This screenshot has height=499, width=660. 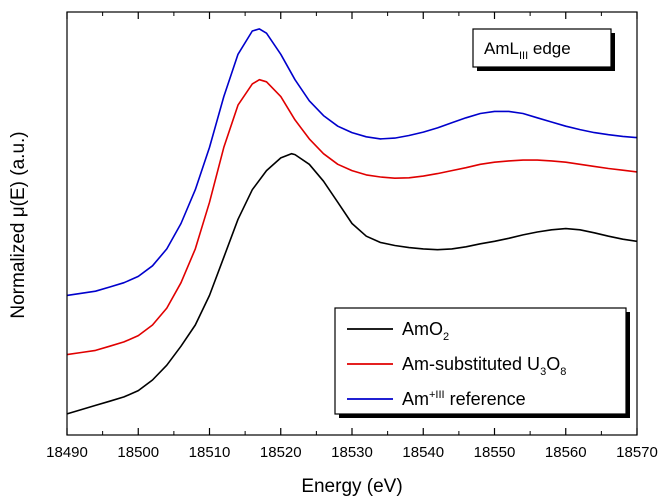 I want to click on x-tick-label: 18510, so click(x=210, y=452).